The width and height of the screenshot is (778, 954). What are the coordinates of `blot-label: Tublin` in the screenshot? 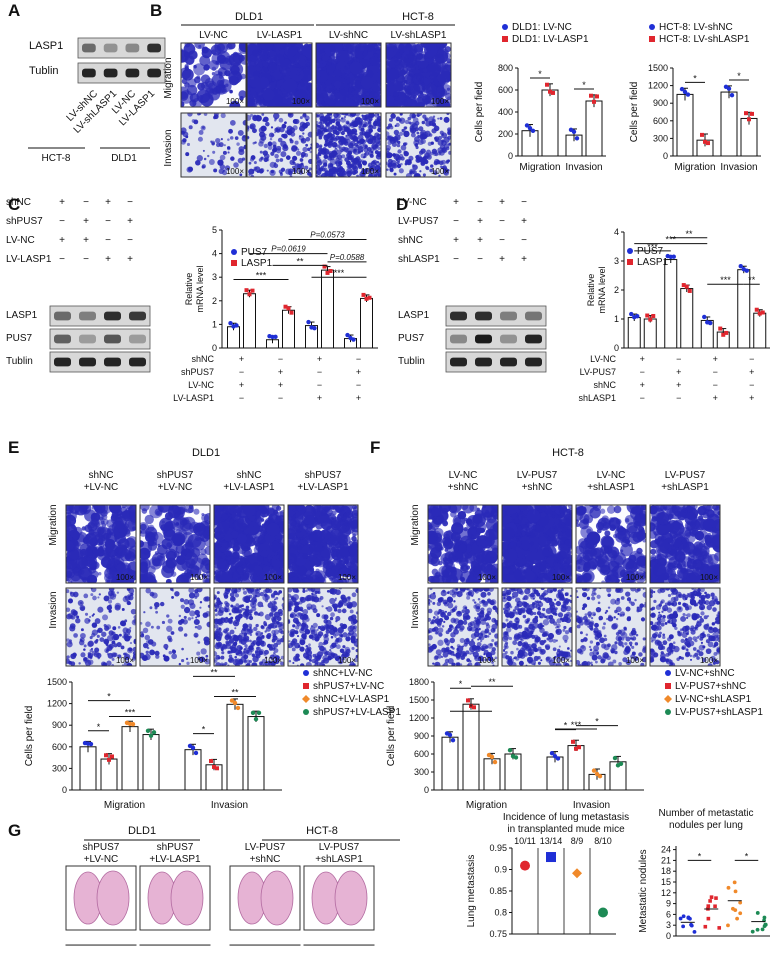 It's located at (411, 361).